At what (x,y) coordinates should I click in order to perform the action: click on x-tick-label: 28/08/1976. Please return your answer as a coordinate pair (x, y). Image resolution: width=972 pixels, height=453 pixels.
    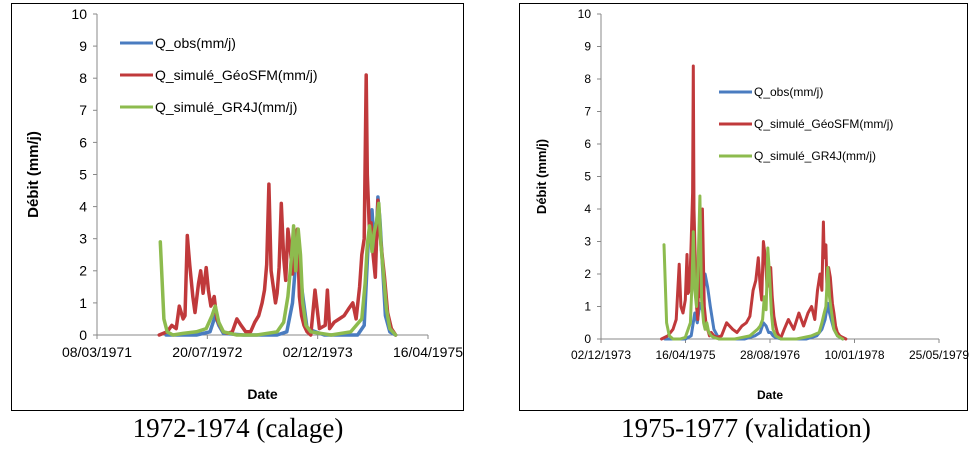
    Looking at the image, I should click on (770, 355).